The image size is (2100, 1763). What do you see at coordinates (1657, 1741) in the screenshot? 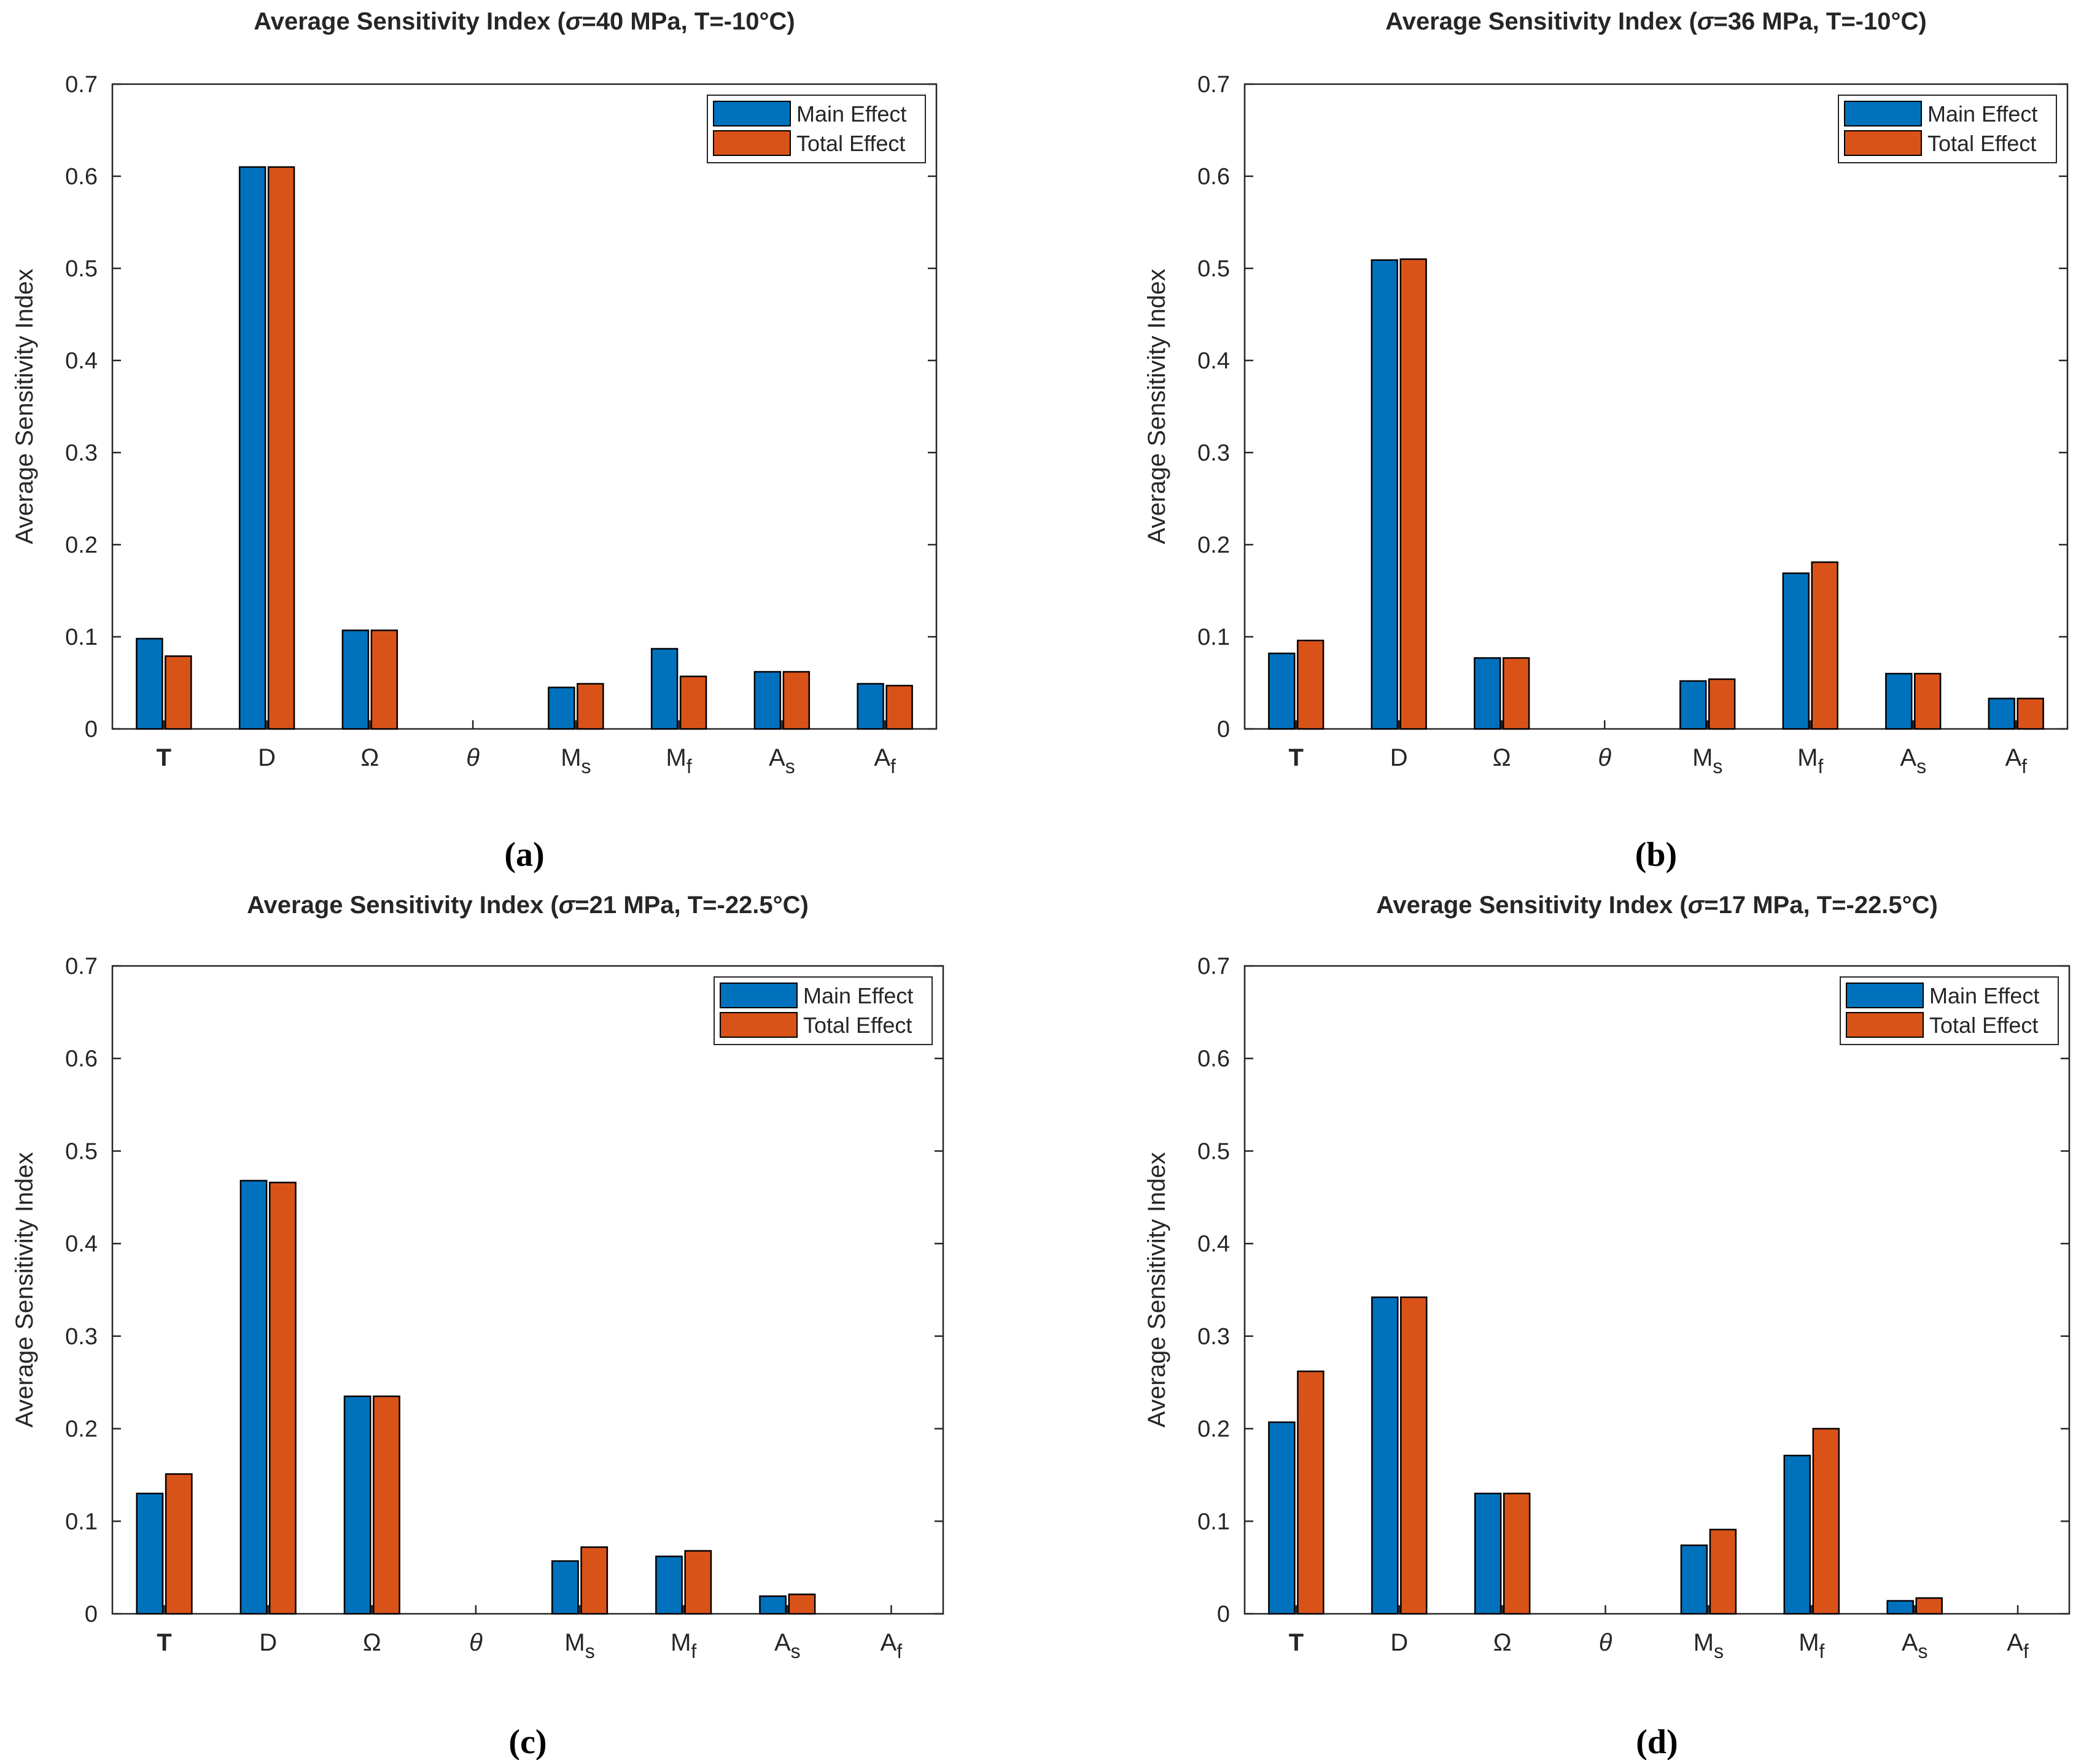
I see `panel-caption: (d)` at bounding box center [1657, 1741].